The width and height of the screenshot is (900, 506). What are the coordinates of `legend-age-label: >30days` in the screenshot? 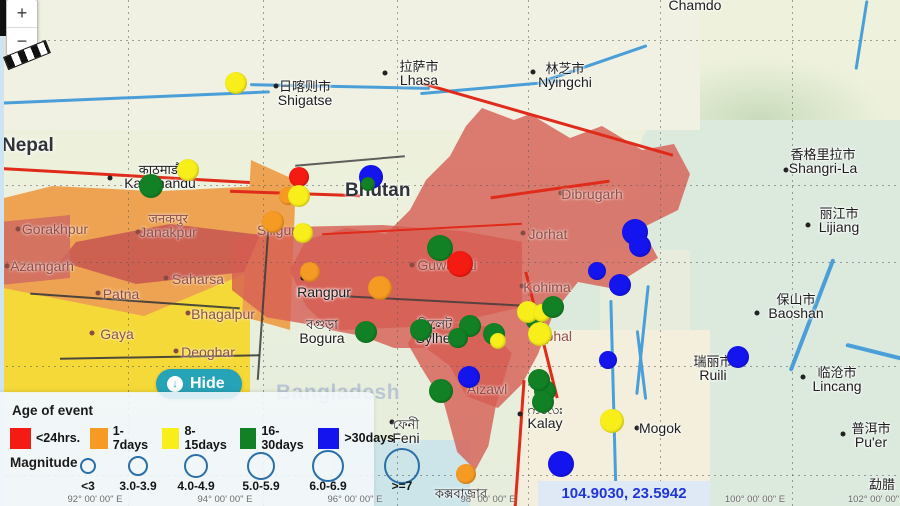 It's located at (369, 438).